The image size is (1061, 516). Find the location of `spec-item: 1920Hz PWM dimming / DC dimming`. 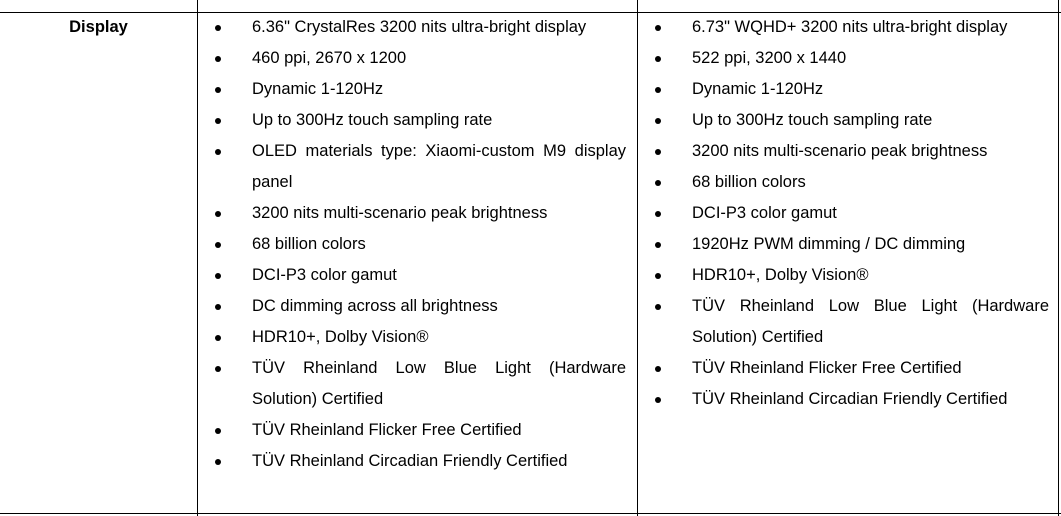

spec-item: 1920Hz PWM dimming / DC dimming is located at coordinates (852, 244).